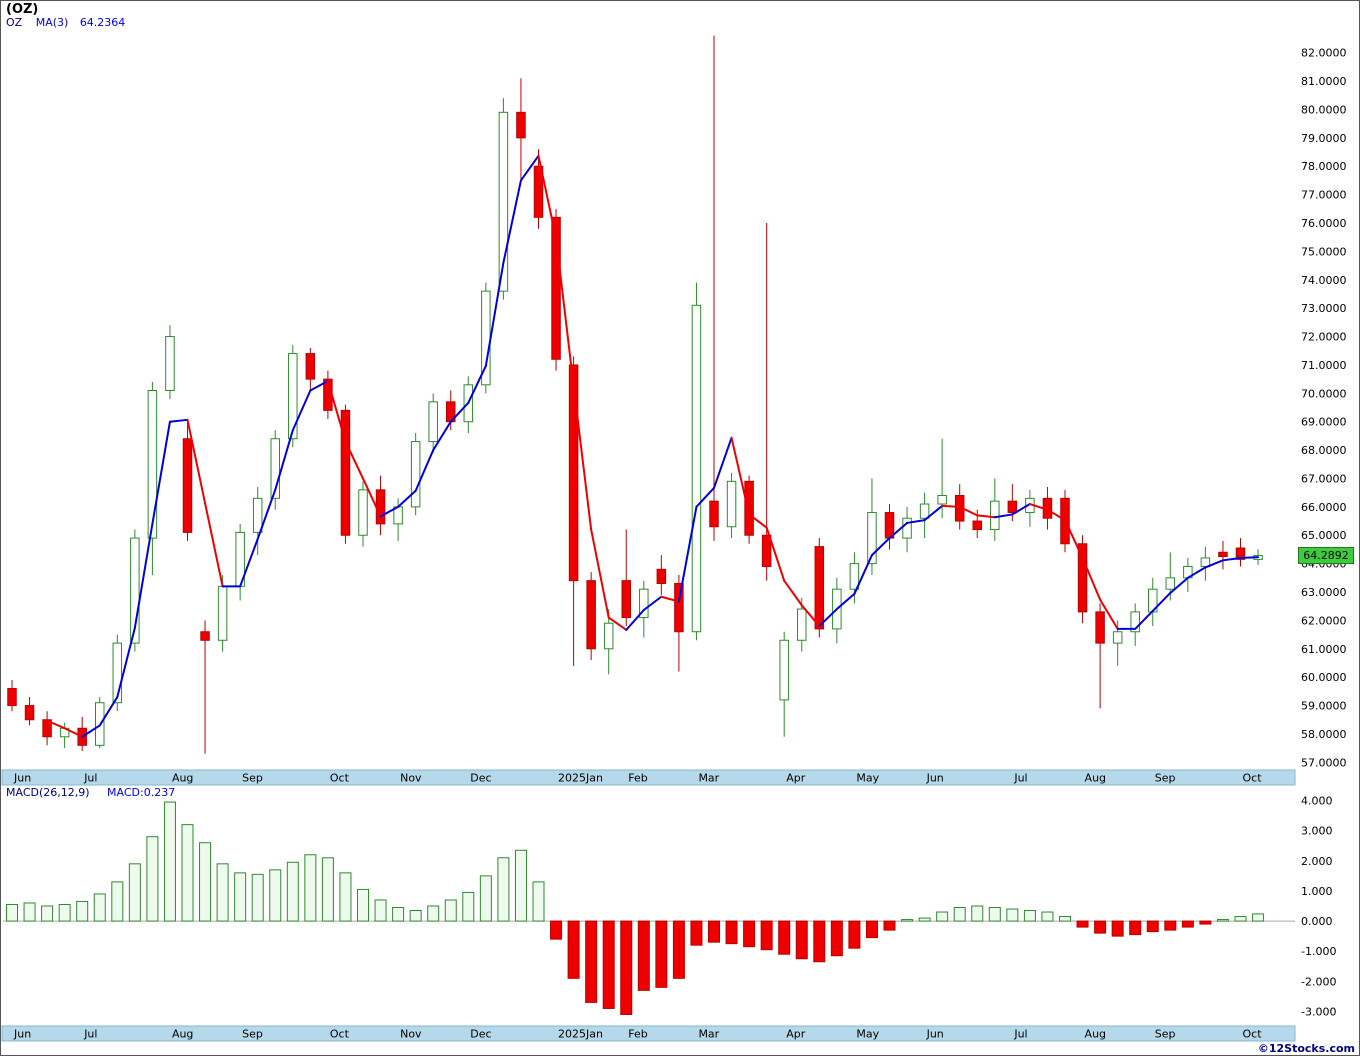  What do you see at coordinates (480, 1034) in the screenshot?
I see `month-label: Dec` at bounding box center [480, 1034].